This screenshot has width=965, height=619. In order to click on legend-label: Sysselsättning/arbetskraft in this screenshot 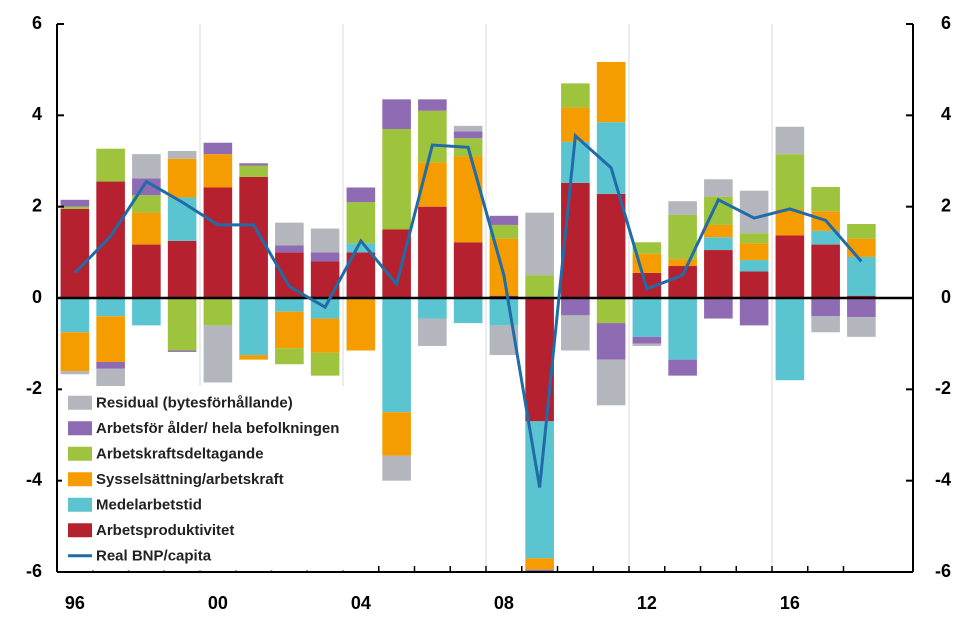, I will do `click(190, 479)`.